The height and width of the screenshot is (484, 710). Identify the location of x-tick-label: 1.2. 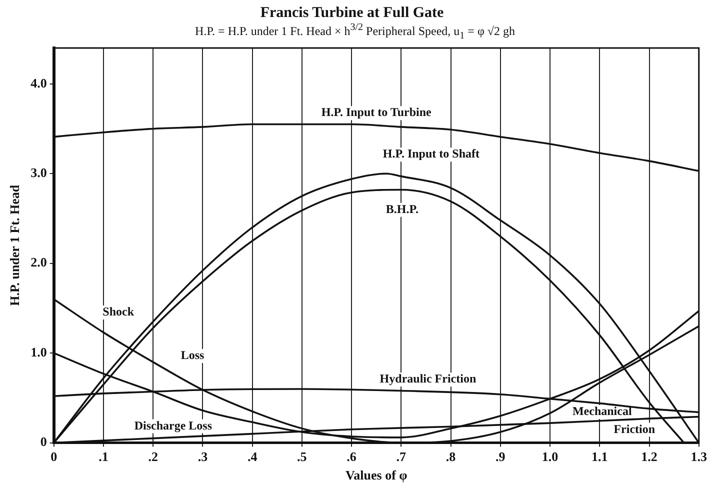
(649, 456).